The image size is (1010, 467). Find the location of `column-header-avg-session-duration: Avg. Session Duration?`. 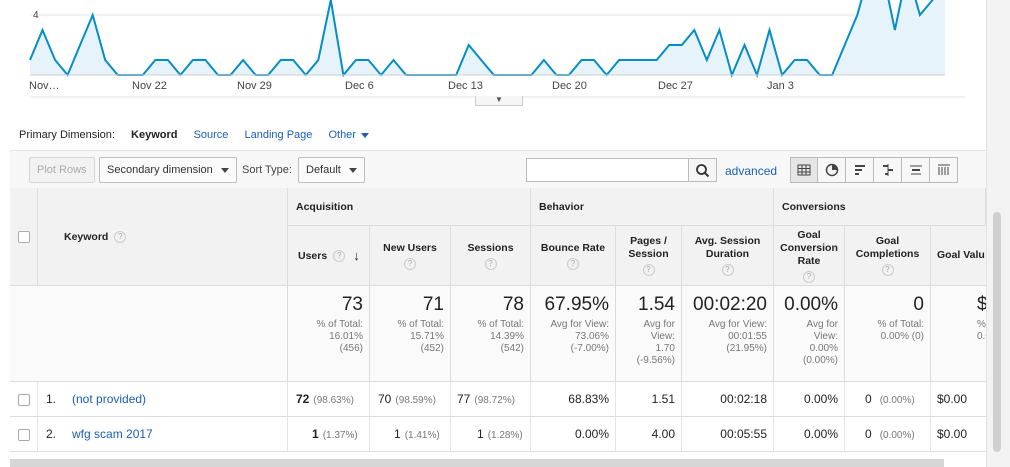

column-header-avg-session-duration: Avg. Session Duration? is located at coordinates (728, 256).